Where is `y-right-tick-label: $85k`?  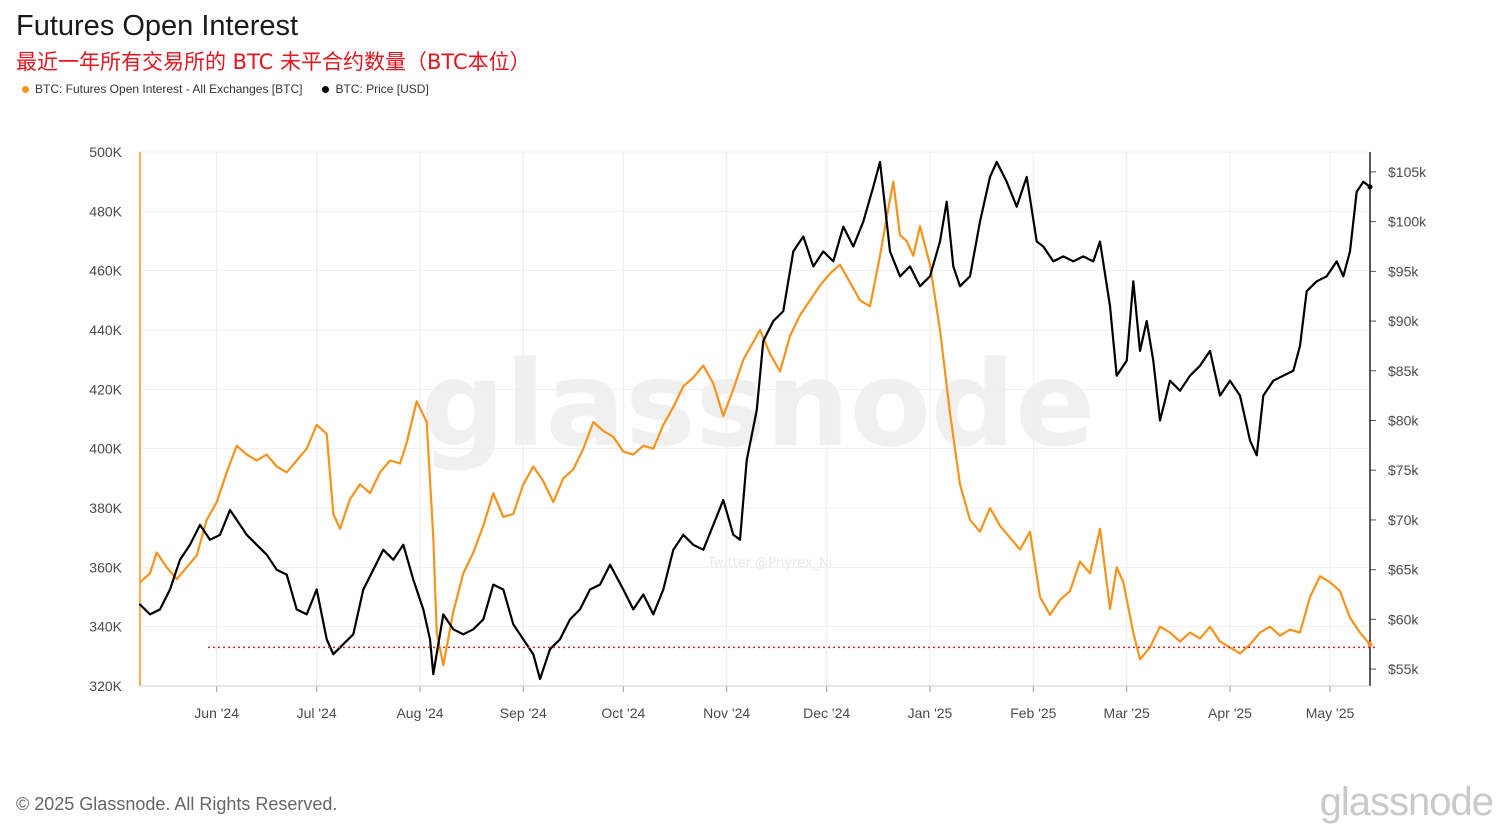
y-right-tick-label: $85k is located at coordinates (1403, 371).